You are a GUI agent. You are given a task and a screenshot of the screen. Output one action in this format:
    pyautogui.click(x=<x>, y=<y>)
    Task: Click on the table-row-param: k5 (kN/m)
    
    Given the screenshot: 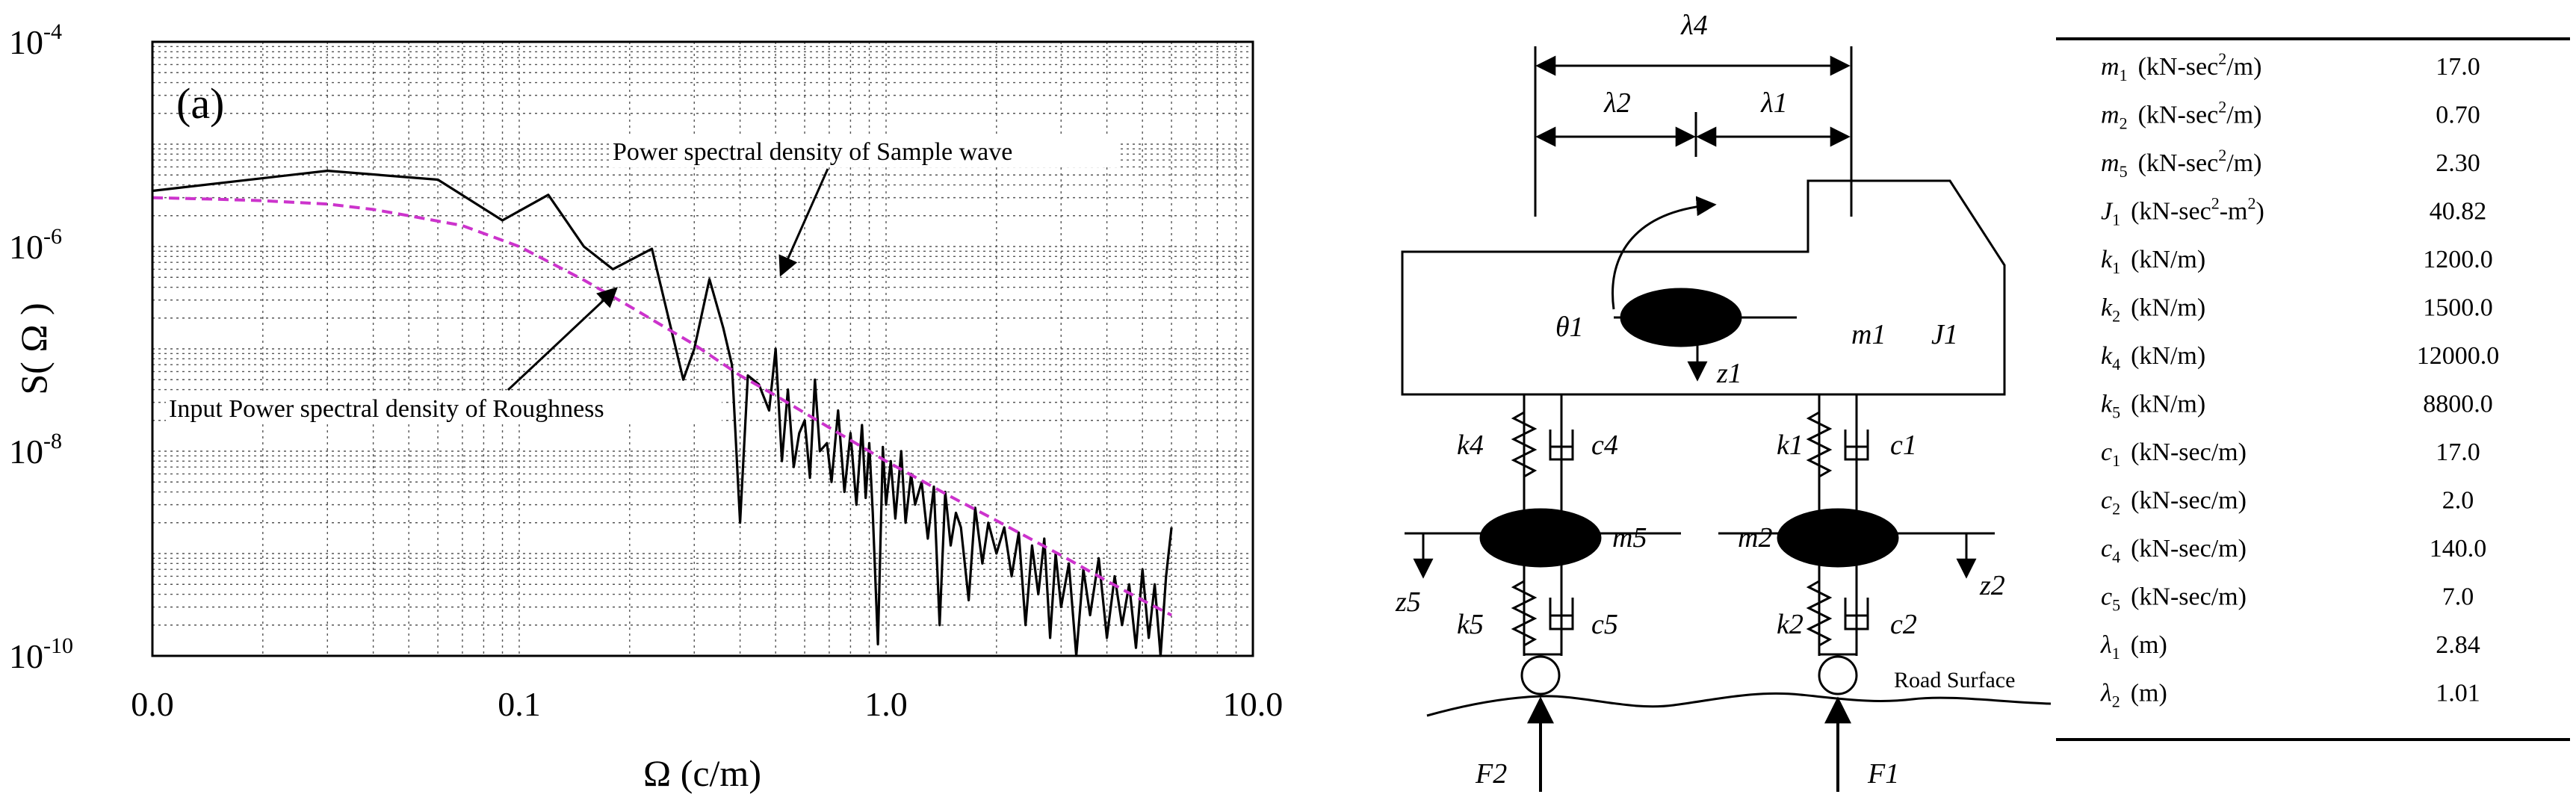 What is the action you would take?
    pyautogui.click(x=2153, y=406)
    